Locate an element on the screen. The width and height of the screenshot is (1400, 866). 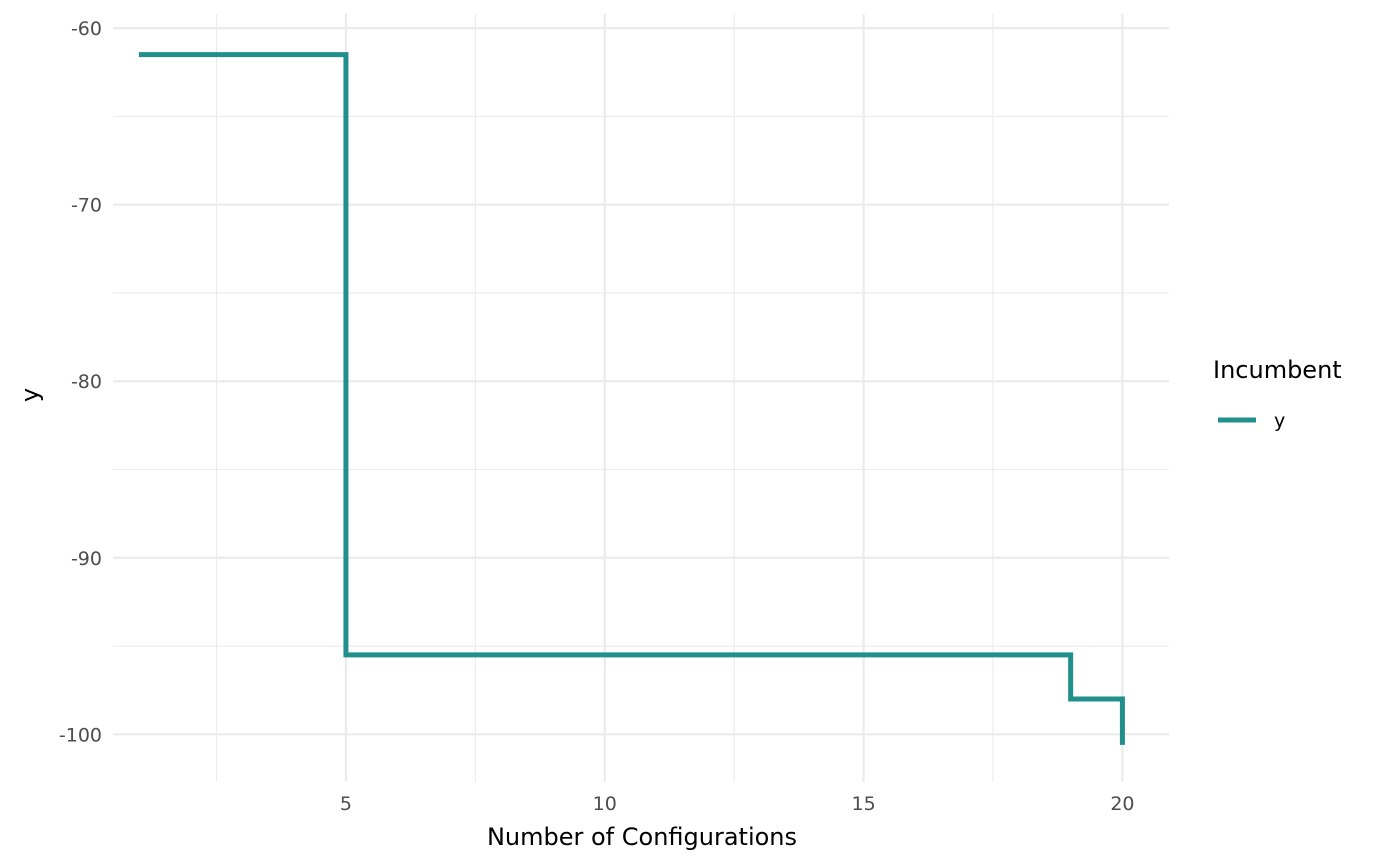
x-tick-label: 5 is located at coordinates (346, 804).